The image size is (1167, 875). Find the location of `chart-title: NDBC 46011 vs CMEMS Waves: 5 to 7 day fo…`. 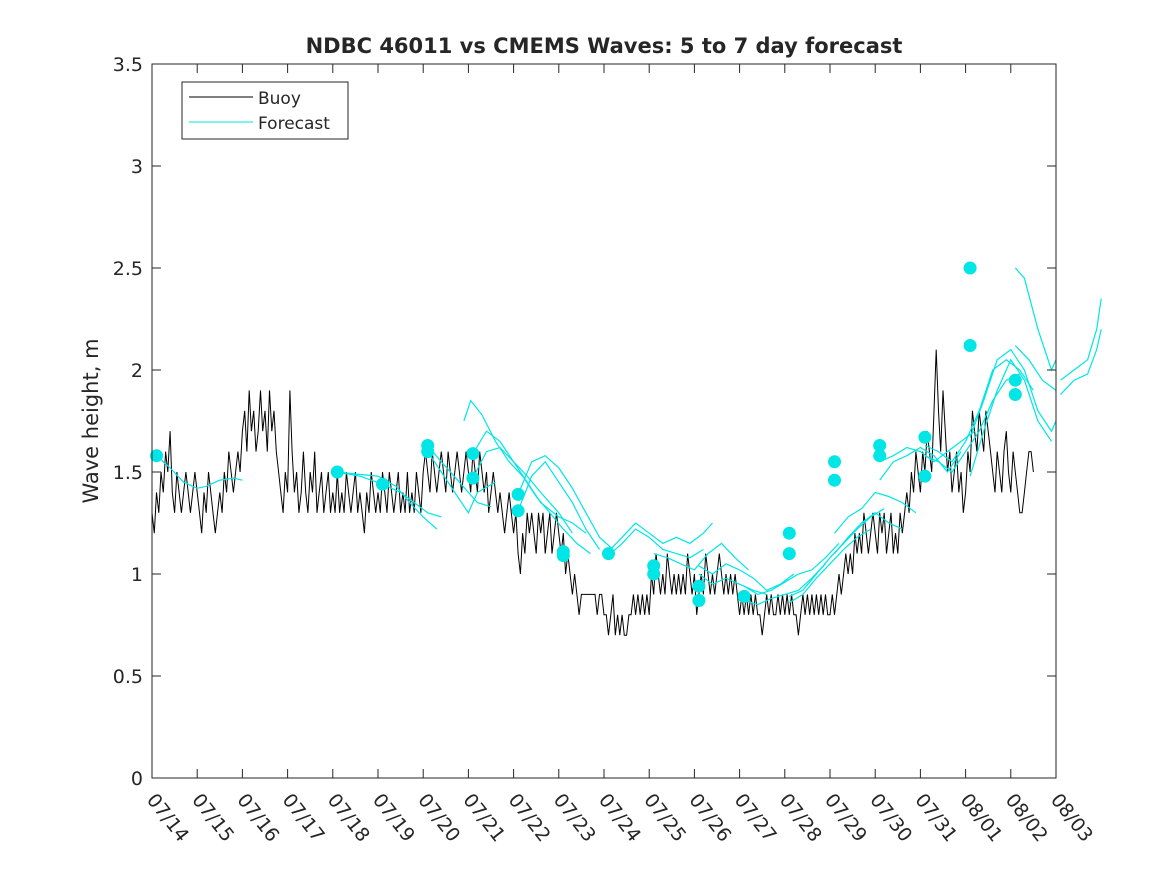

chart-title: NDBC 46011 vs CMEMS Waves: 5 to 7 day fo… is located at coordinates (604, 46).